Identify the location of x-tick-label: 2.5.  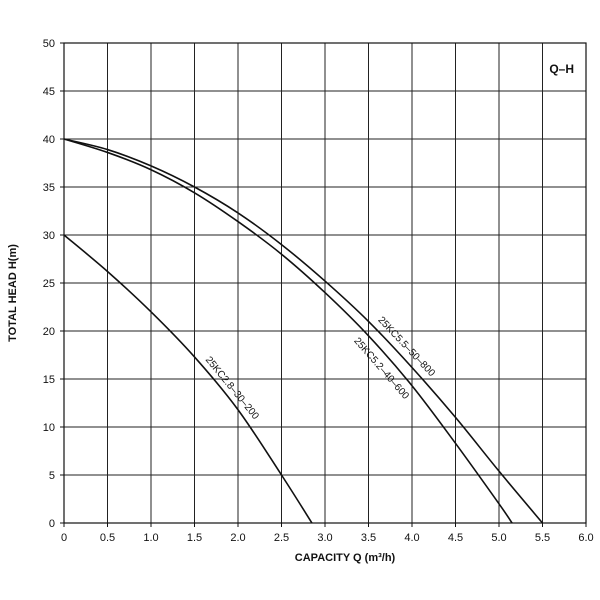
(281, 538).